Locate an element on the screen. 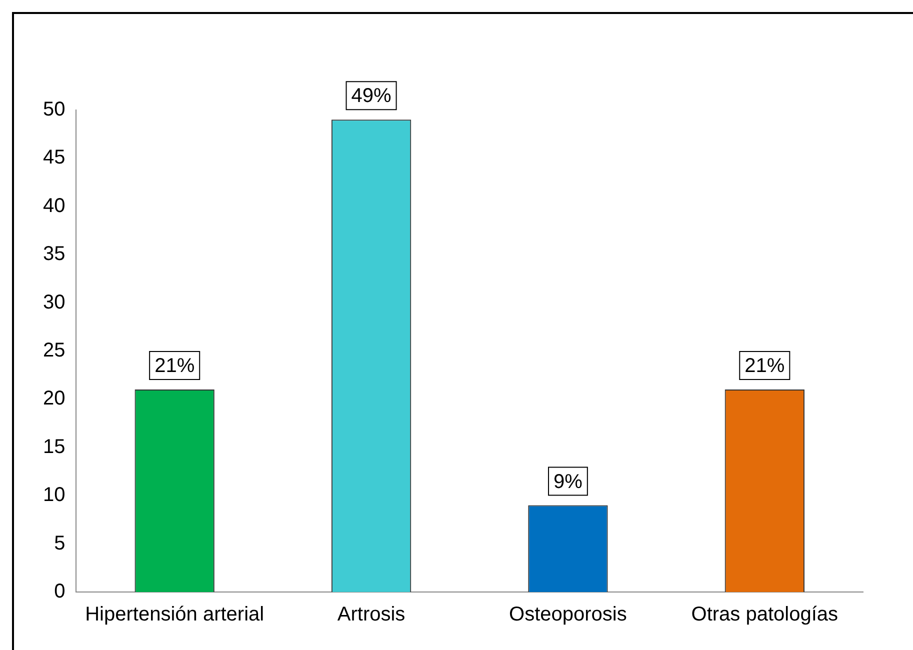 This screenshot has width=913, height=650. y-tick-label: 30 is located at coordinates (54, 302).